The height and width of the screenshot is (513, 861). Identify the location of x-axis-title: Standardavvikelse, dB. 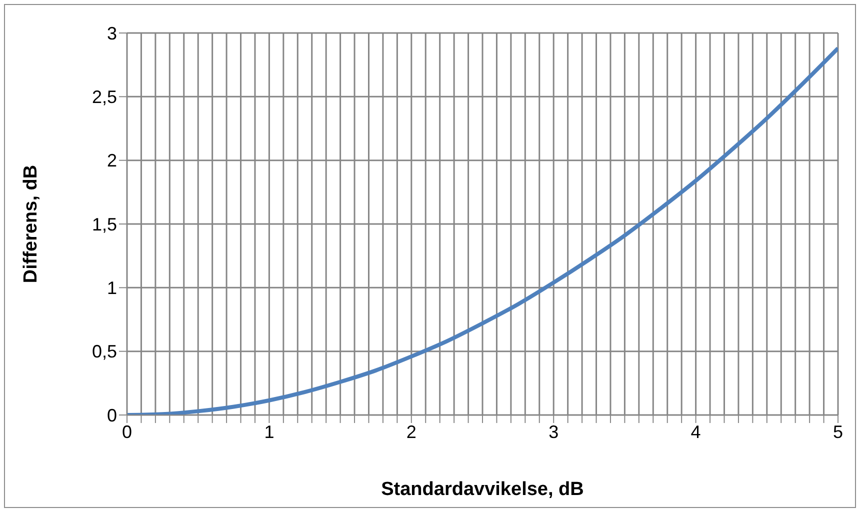
(482, 489).